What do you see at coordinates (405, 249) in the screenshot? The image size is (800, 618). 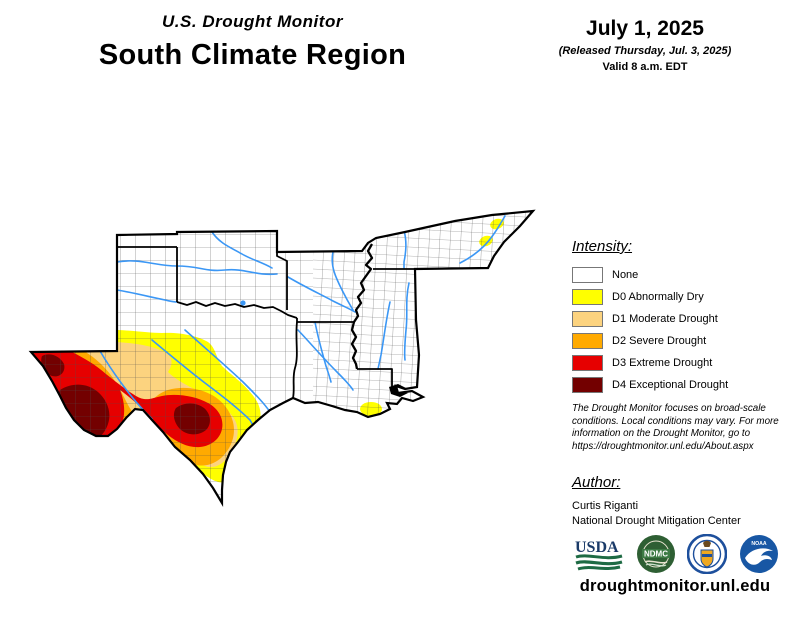 I see `river-tennessee-west` at bounding box center [405, 249].